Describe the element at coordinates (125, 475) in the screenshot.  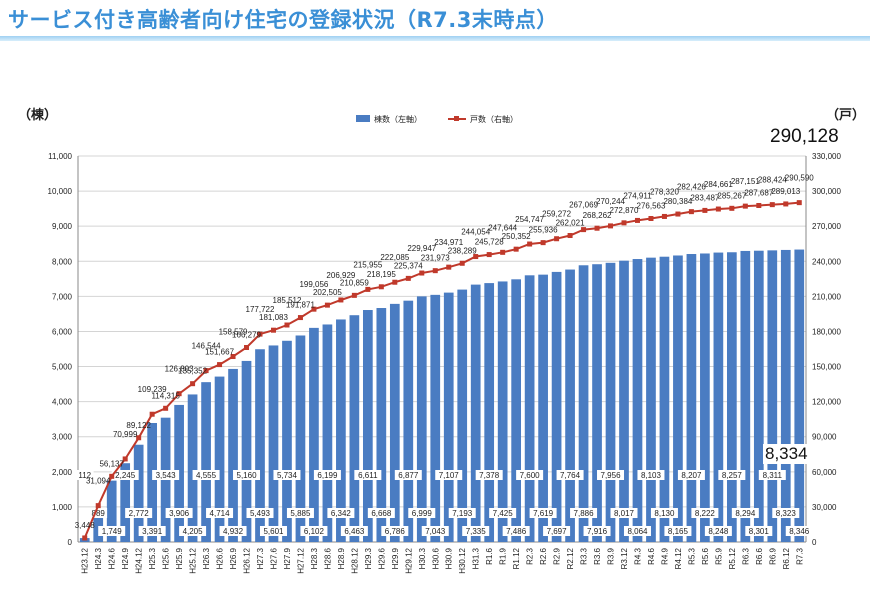
I see `bar-data-label: 2,245` at that location.